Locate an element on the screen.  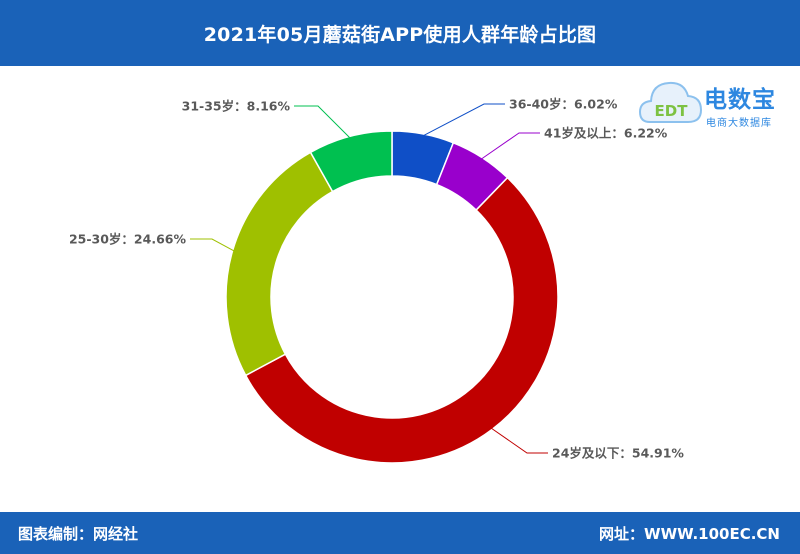
data-label-41岁及以上: 41岁及以上：6.22% is located at coordinates (606, 133).